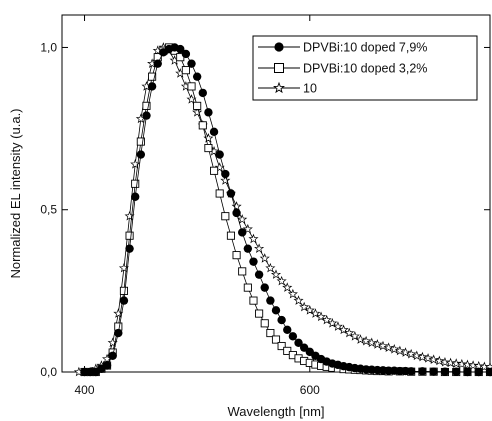  Describe the element at coordinates (48, 210) in the screenshot. I see `y-tick-label: 0,5` at that location.